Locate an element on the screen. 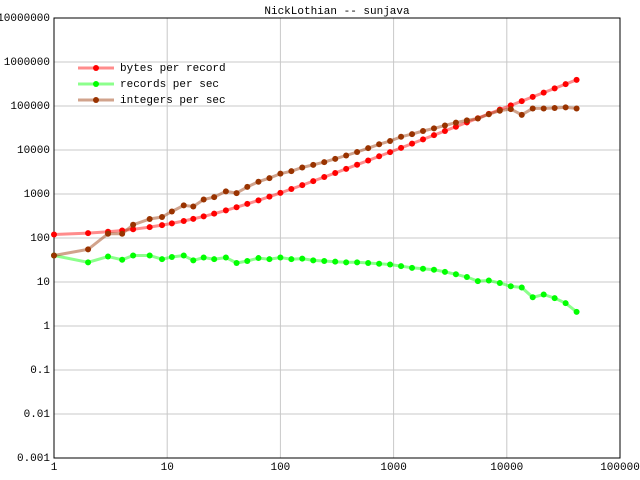 The image size is (640, 480). y-tick-label: 10000 is located at coordinates (33, 151).